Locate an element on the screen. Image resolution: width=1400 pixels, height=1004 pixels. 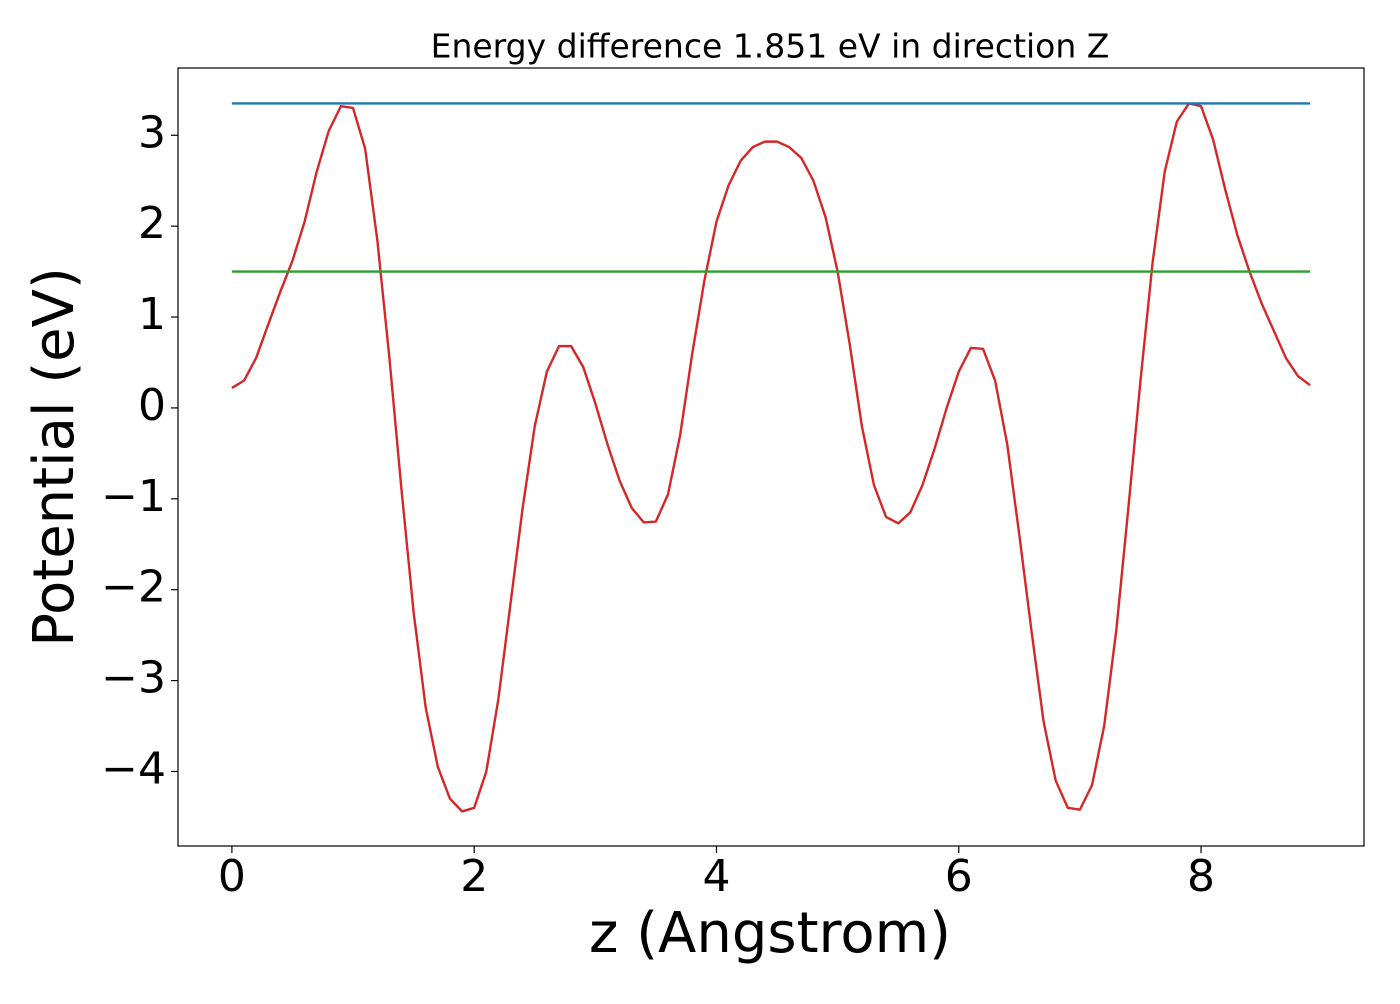
x-axis-label: z (Angstrom) is located at coordinates (770, 933).